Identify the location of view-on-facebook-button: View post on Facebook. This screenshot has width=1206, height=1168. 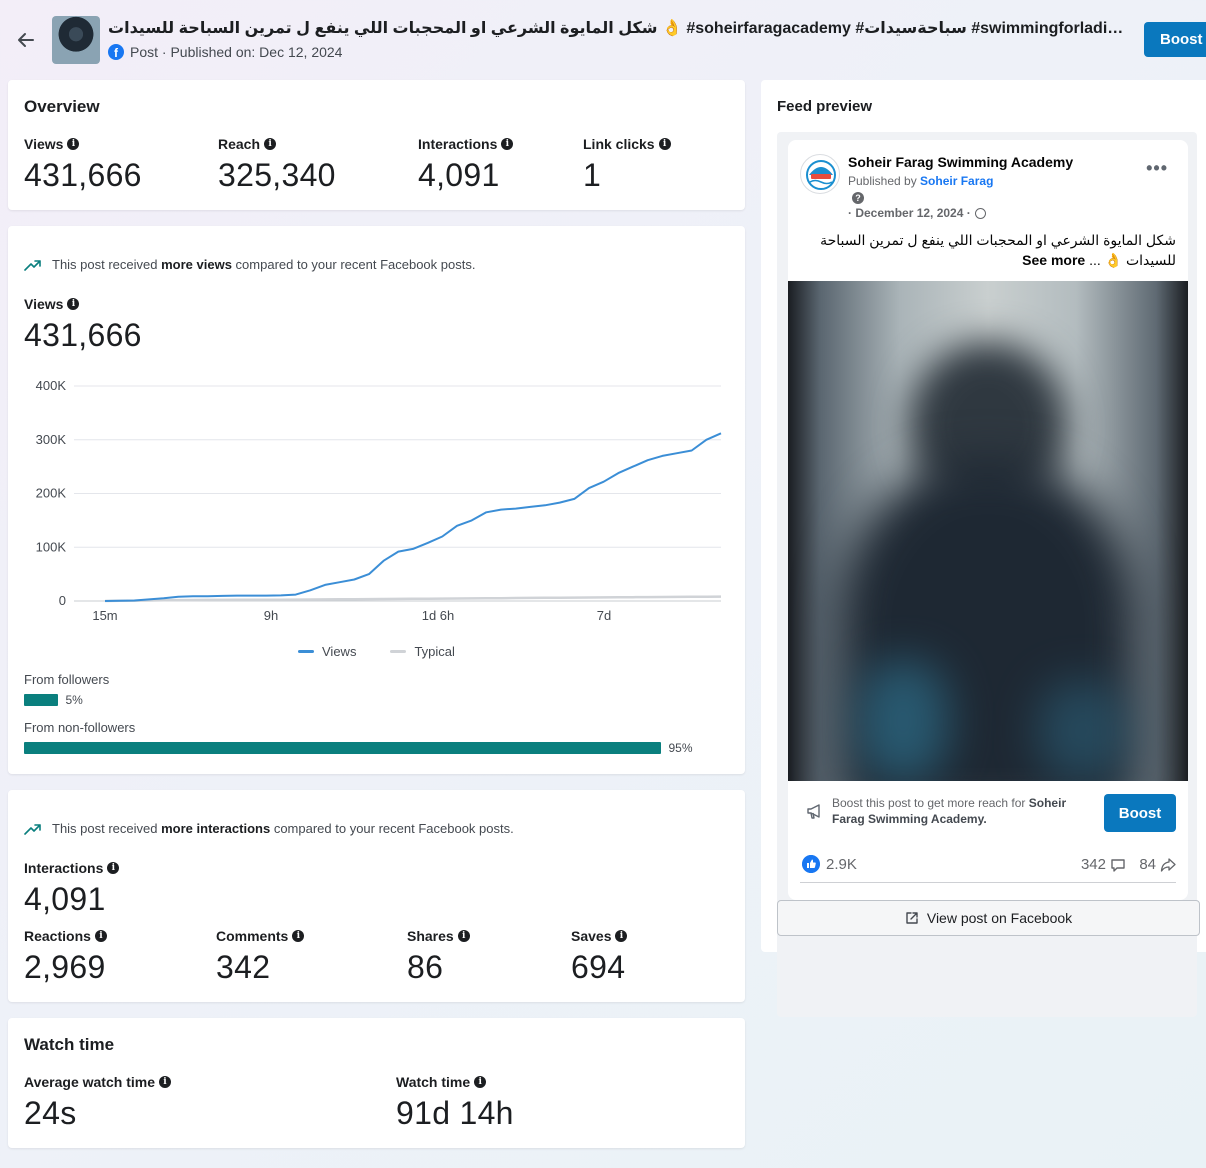
(988, 918).